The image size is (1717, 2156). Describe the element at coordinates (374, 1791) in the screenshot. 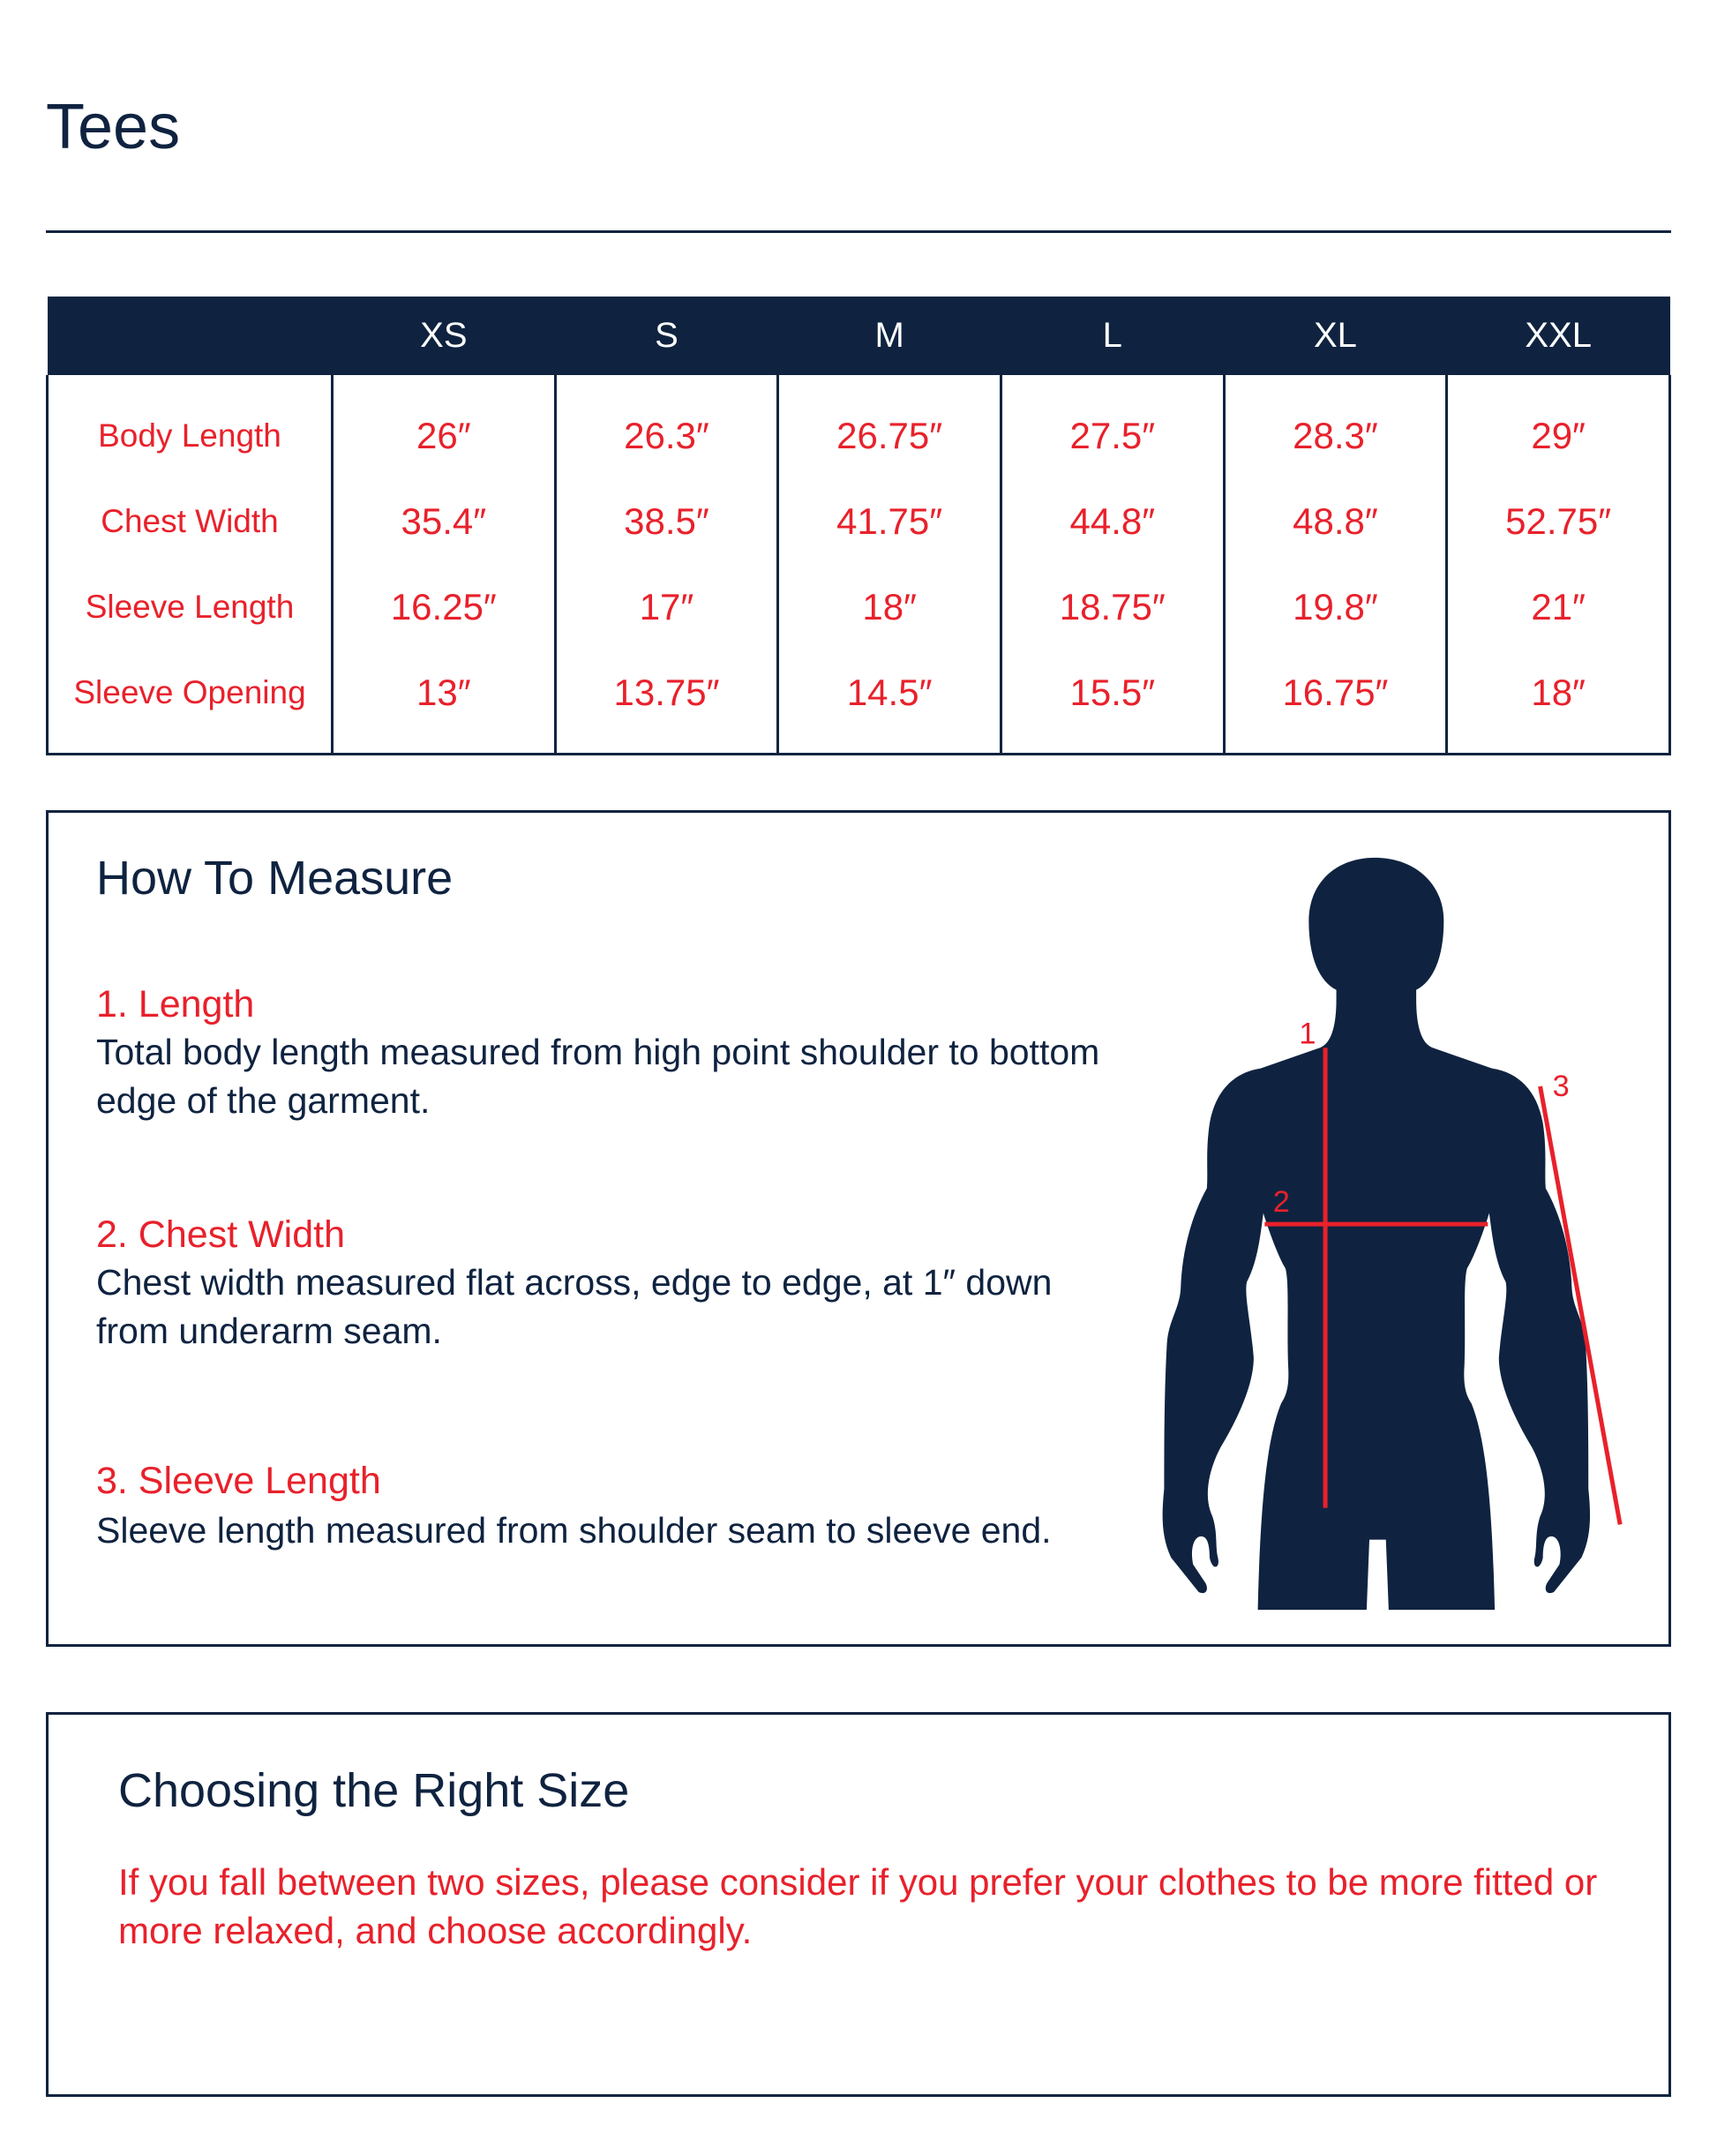

I see `choosing-size-heading: Choosing the Right Size` at that location.